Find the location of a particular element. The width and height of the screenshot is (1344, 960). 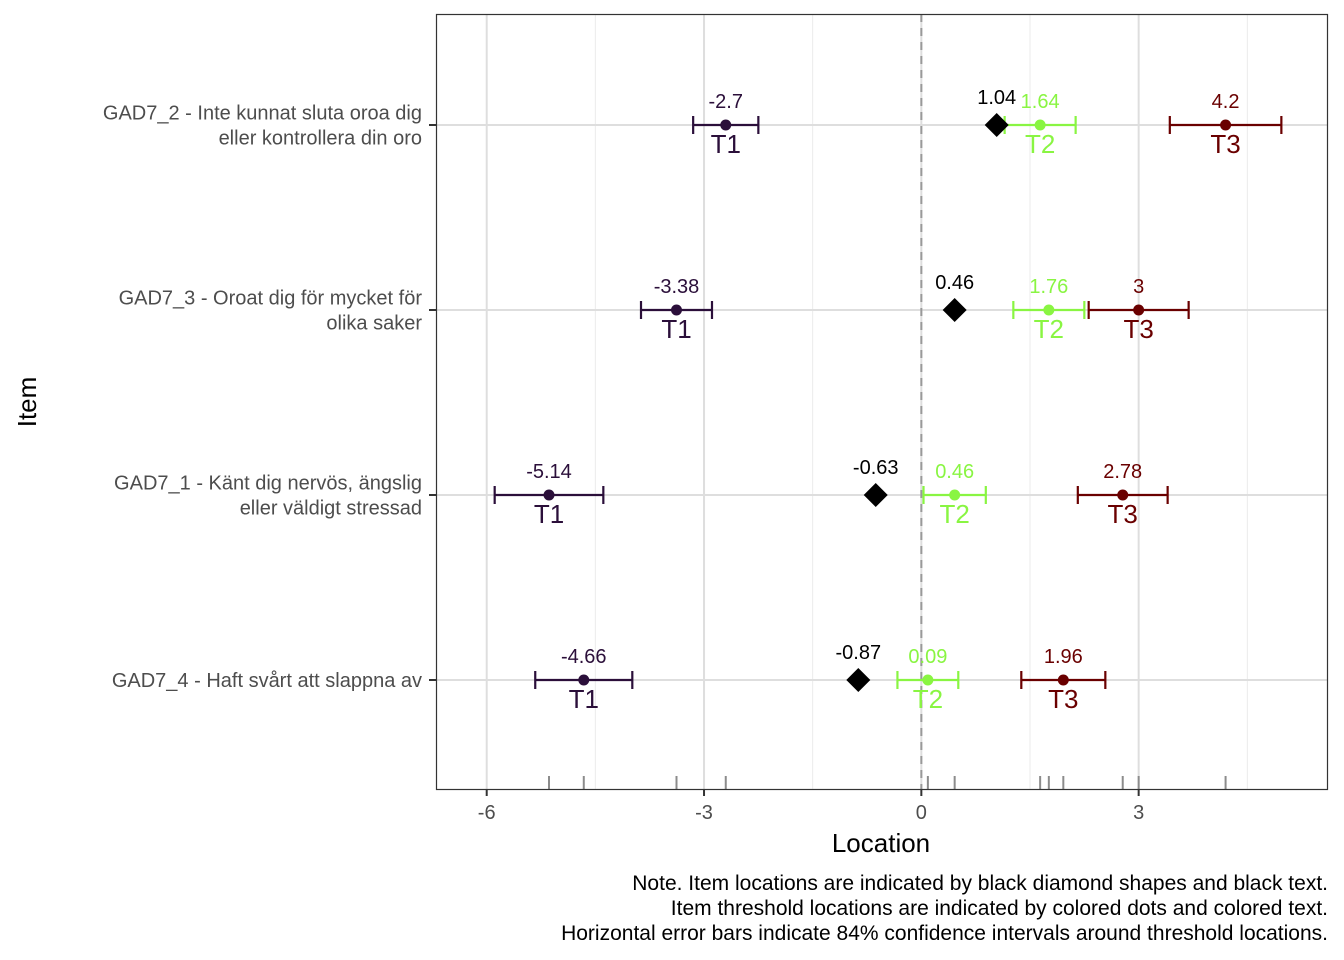

threshold-value-label: 2.78 is located at coordinates (1122, 472).